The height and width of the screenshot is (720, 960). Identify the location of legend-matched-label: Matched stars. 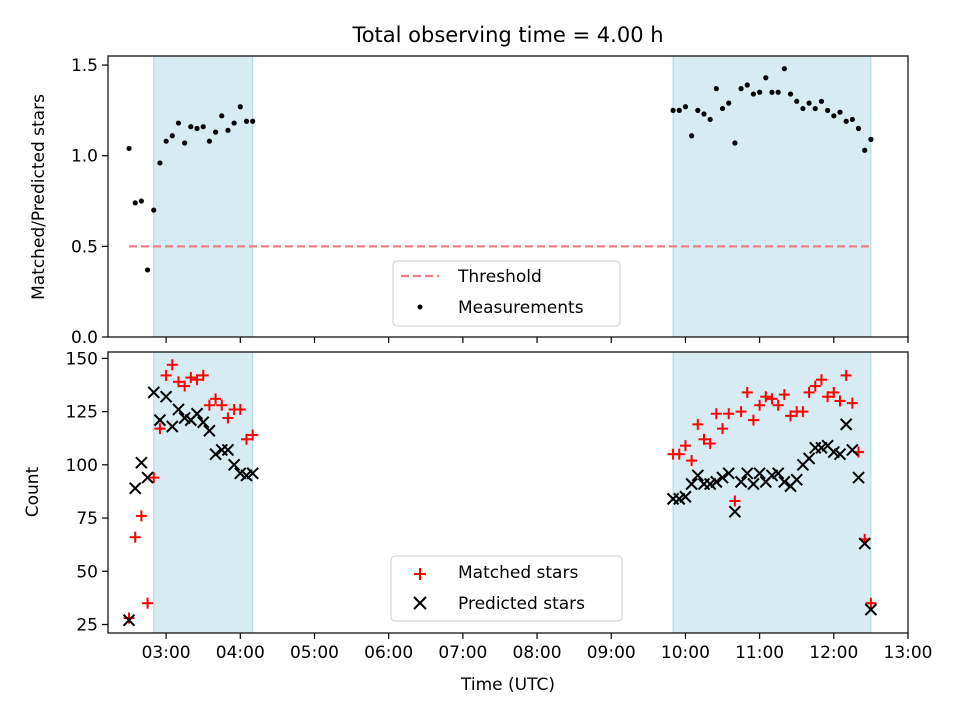
(518, 573).